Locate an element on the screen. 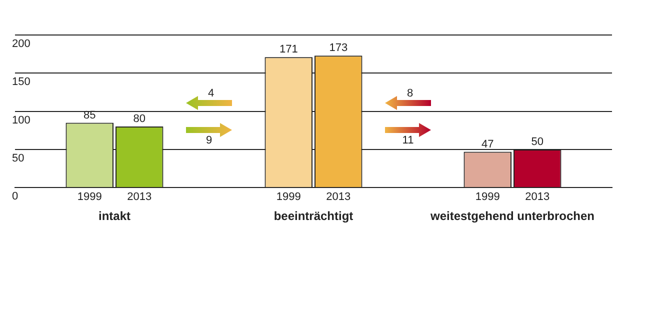 This screenshot has height=316, width=646. x-tick-label: weitestgehend unterbrochen is located at coordinates (512, 216).